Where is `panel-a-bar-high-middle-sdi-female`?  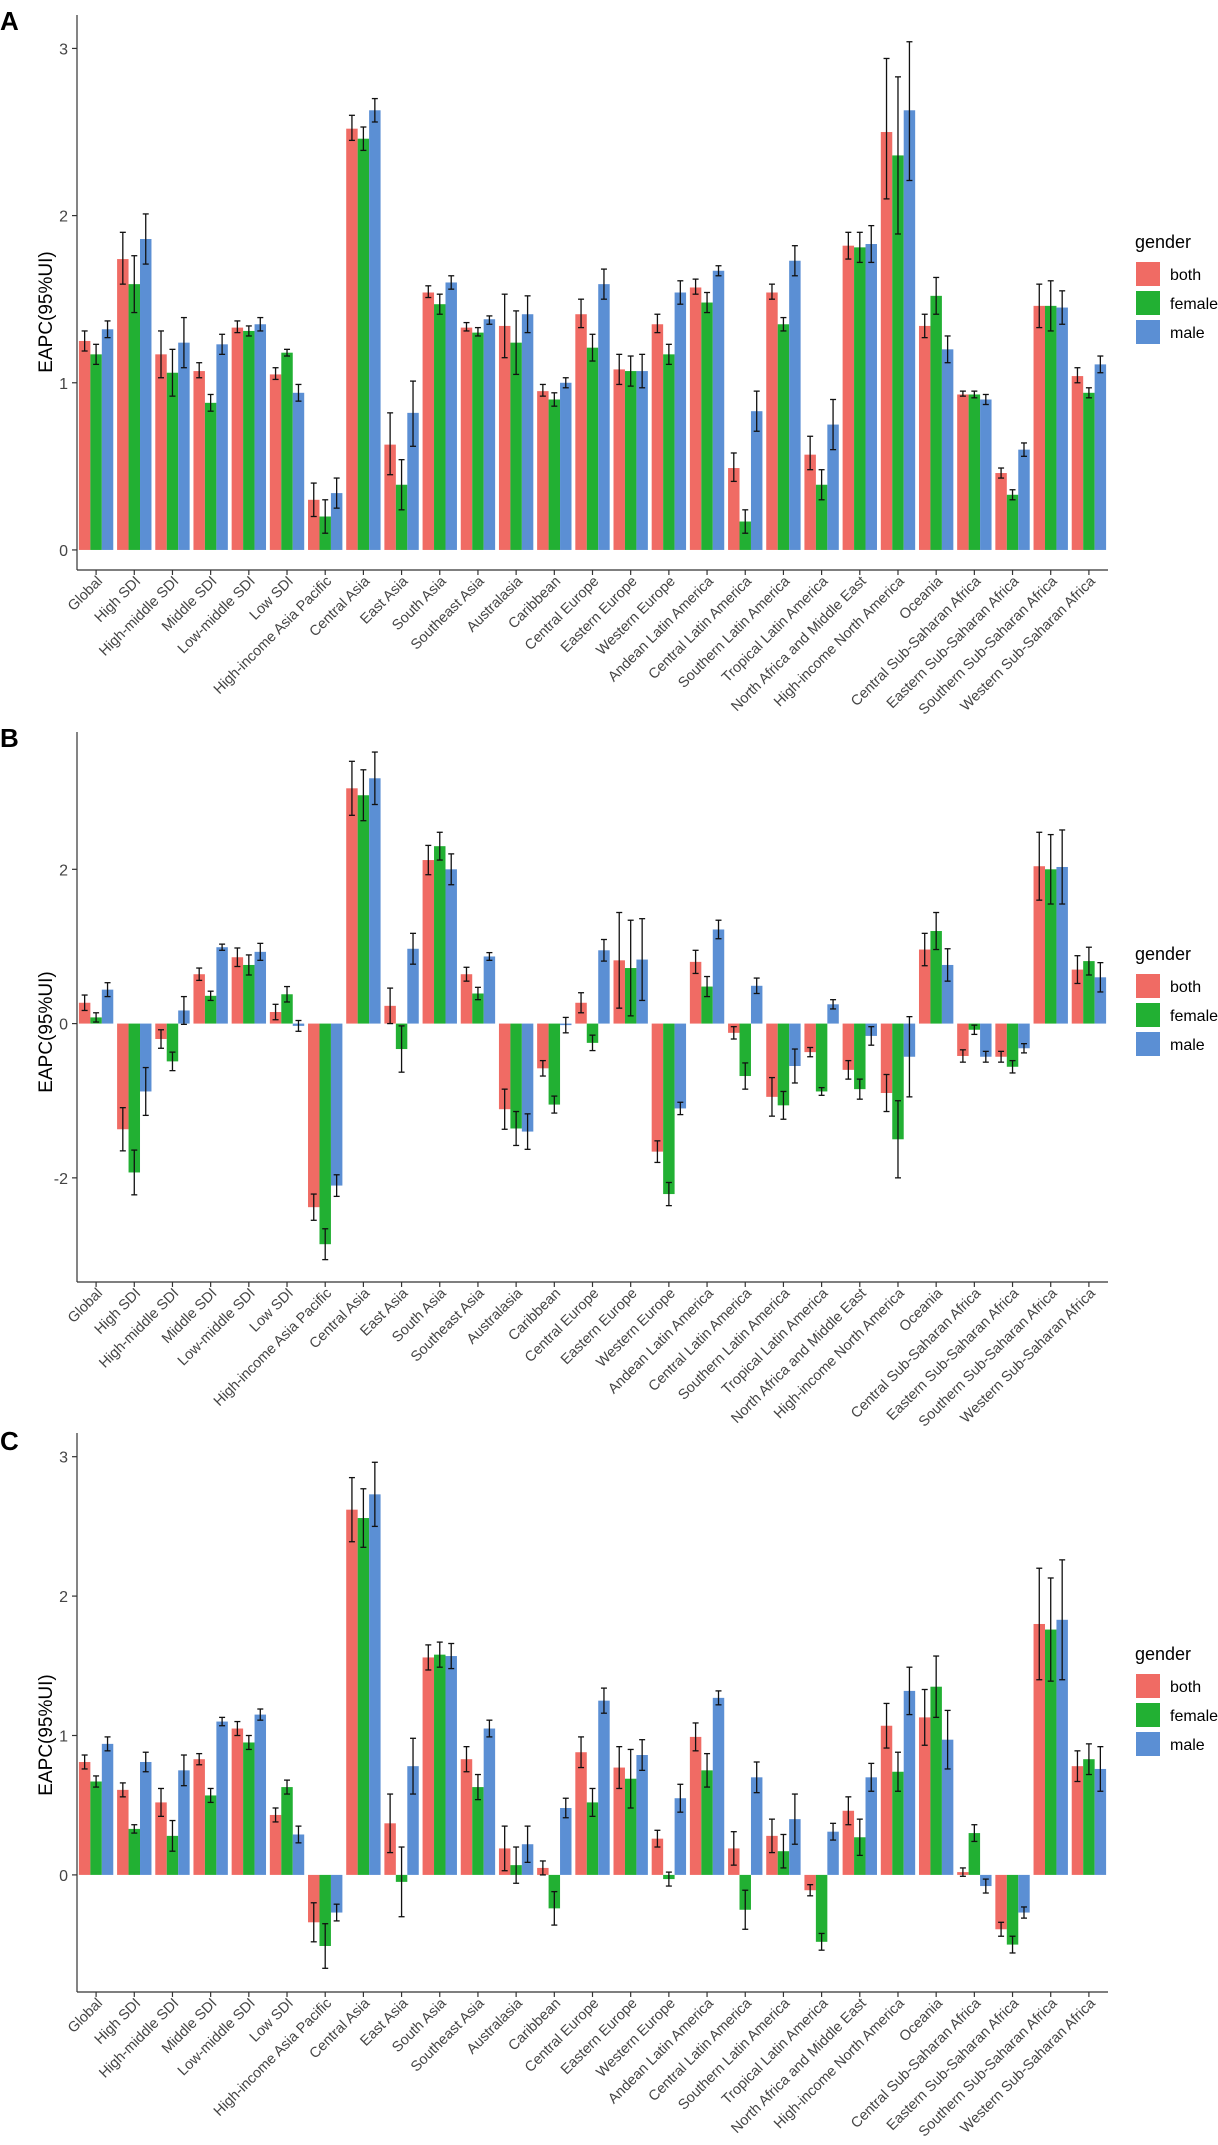
panel-a-bar-high-middle-sdi-female is located at coordinates (172, 461).